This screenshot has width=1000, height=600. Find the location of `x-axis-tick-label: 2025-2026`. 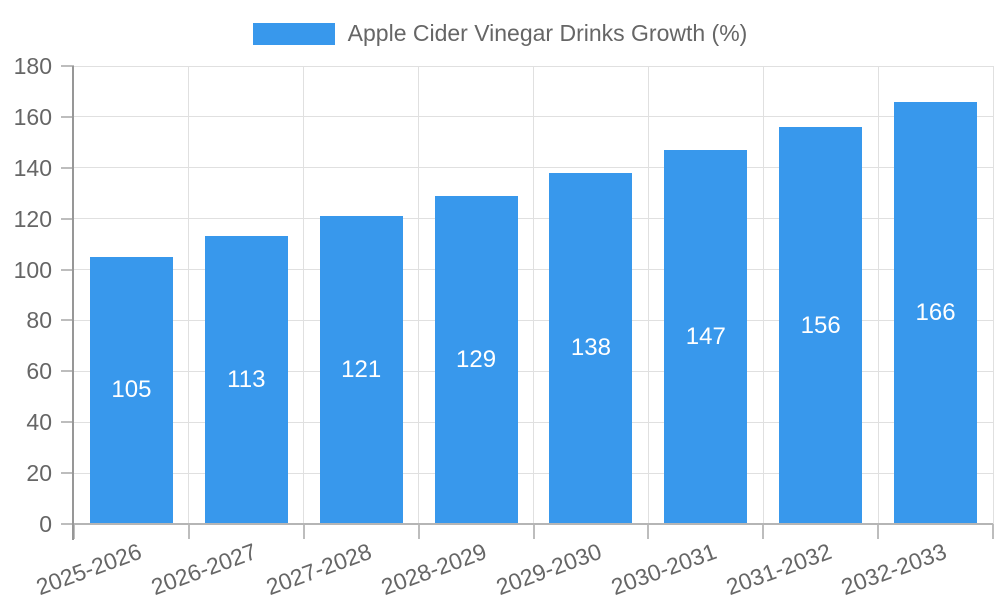

x-axis-tick-label: 2025-2026 is located at coordinates (89, 569).